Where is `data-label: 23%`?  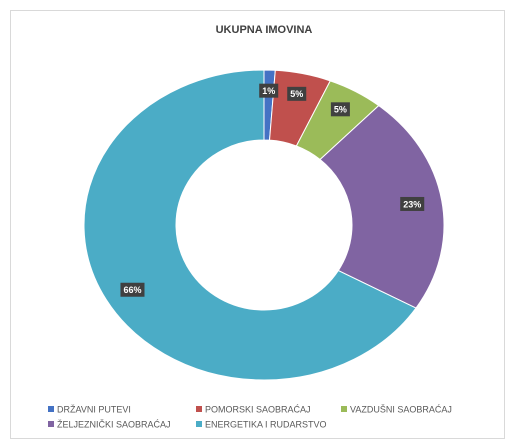
data-label: 23% is located at coordinates (412, 203).